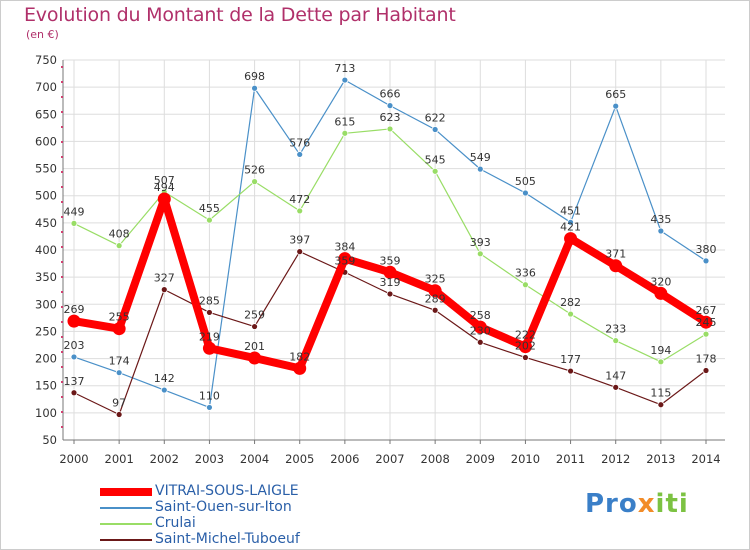 The width and height of the screenshot is (750, 550). What do you see at coordinates (570, 210) in the screenshot?
I see `data-label: 451` at bounding box center [570, 210].